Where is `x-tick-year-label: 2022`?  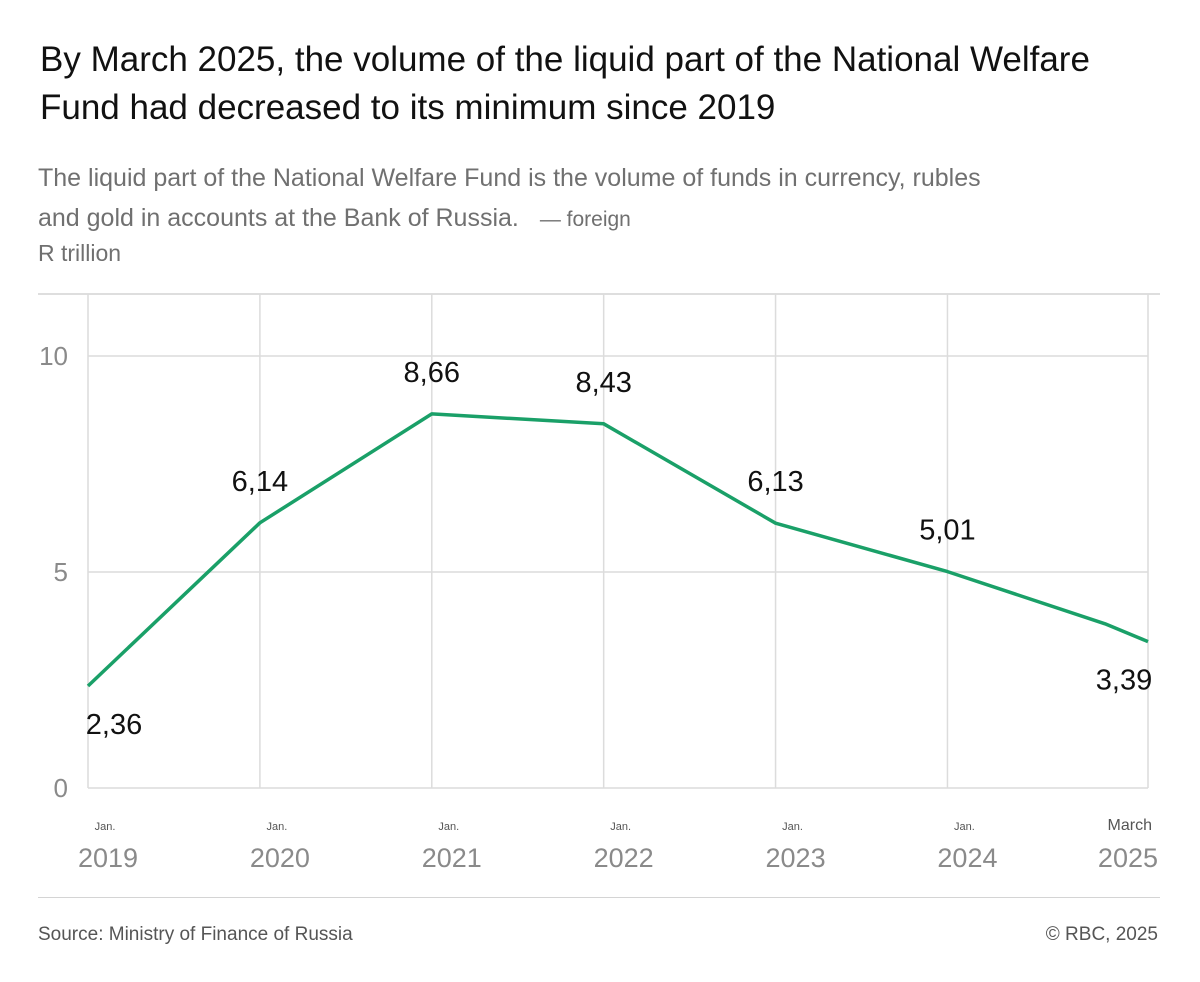
x-tick-year-label: 2022 is located at coordinates (624, 858).